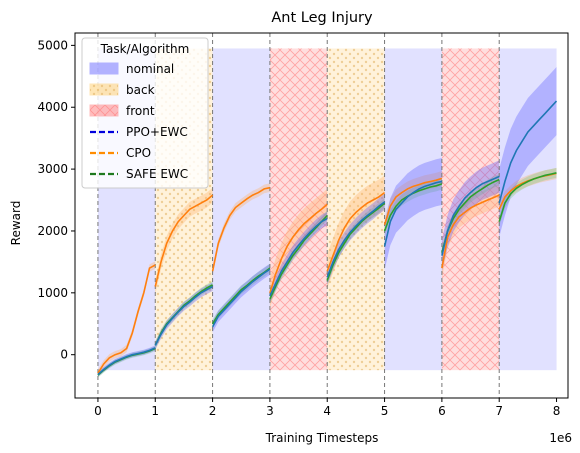  Describe the element at coordinates (150, 69) in the screenshot. I see `legend-label-nominal: nominal` at that location.